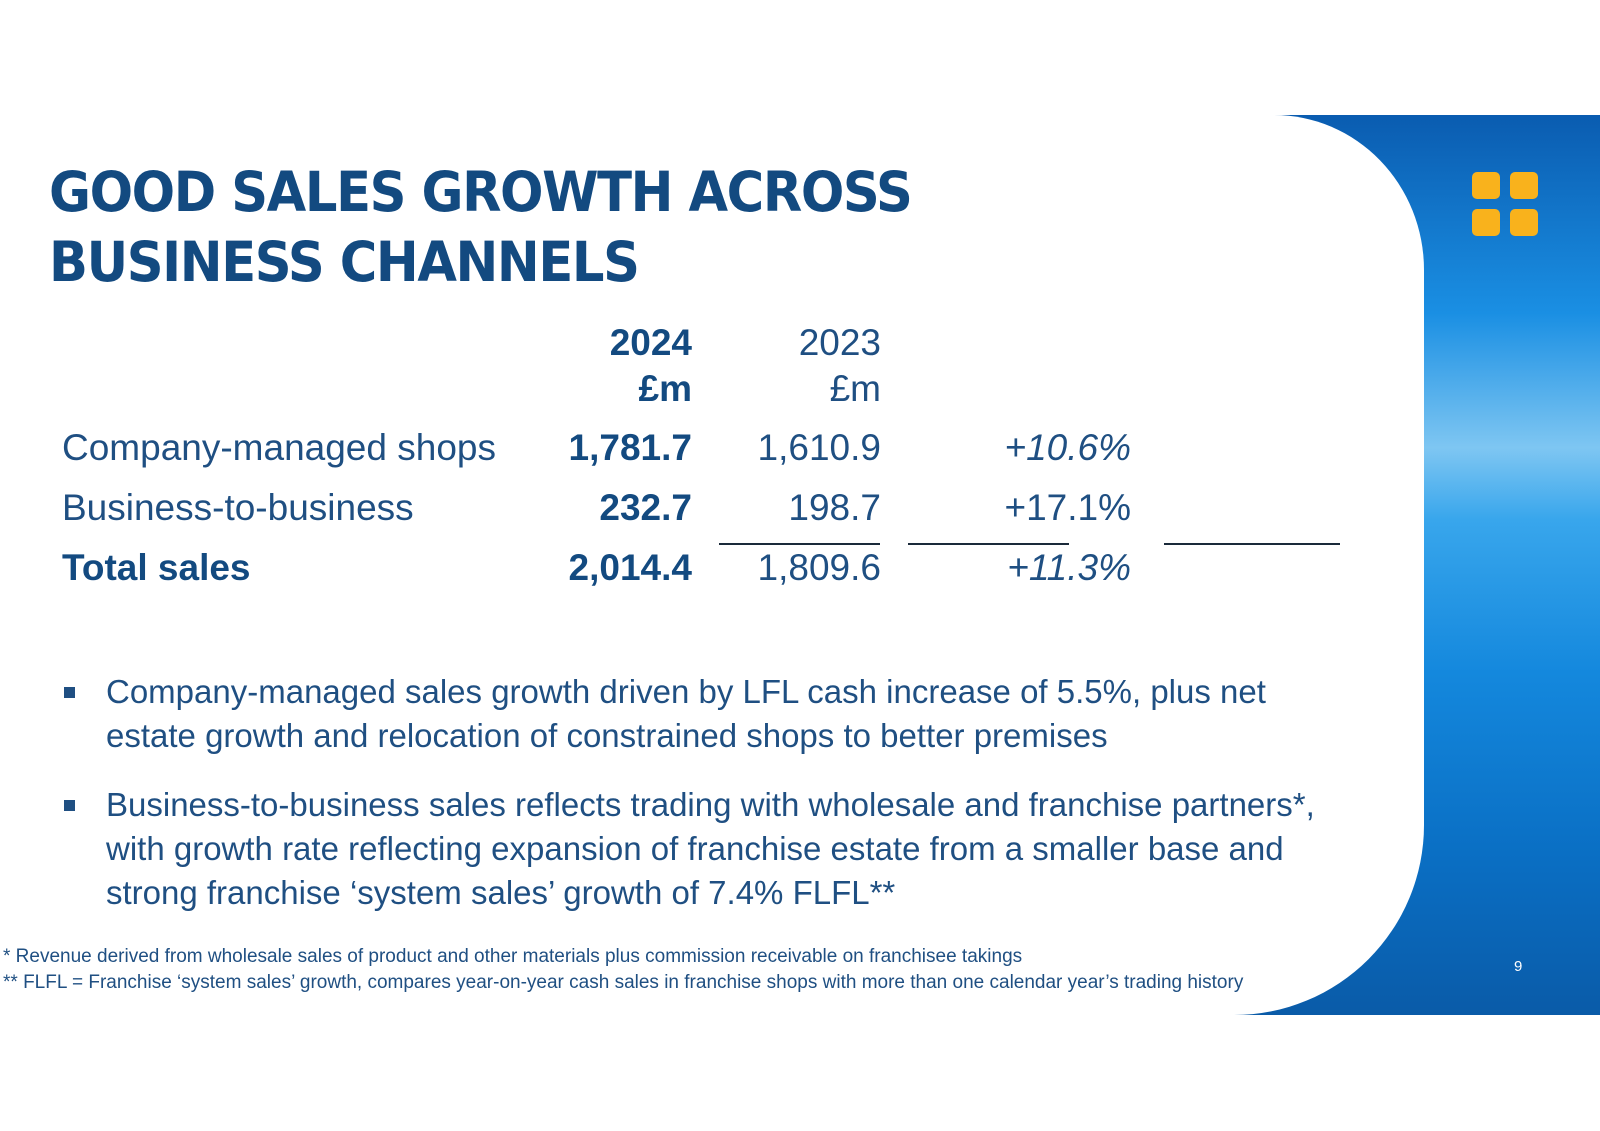 This screenshot has width=1600, height=1131. Describe the element at coordinates (834, 507) in the screenshot. I see `row-value-2023-b2b: 198.7` at that location.